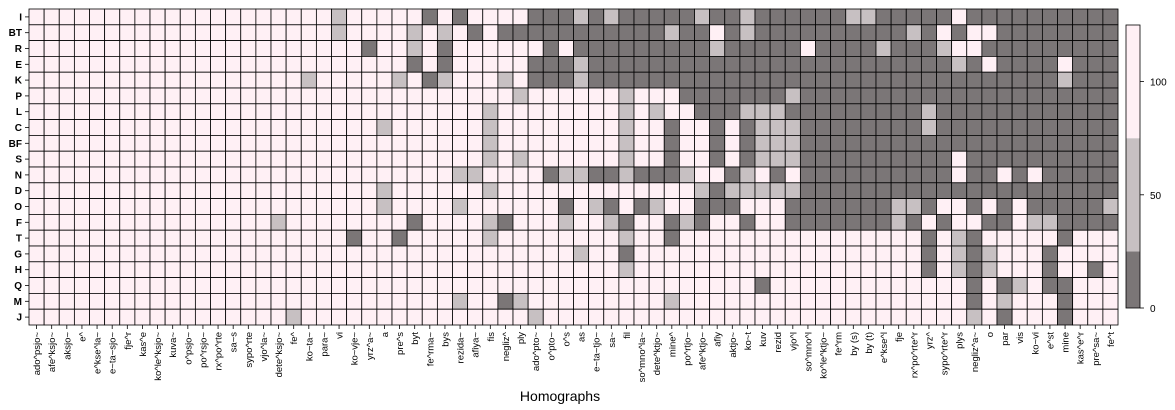 The height and width of the screenshot is (410, 1175). What do you see at coordinates (19, 318) in the screenshot?
I see `y-tick-label: J` at bounding box center [19, 318].